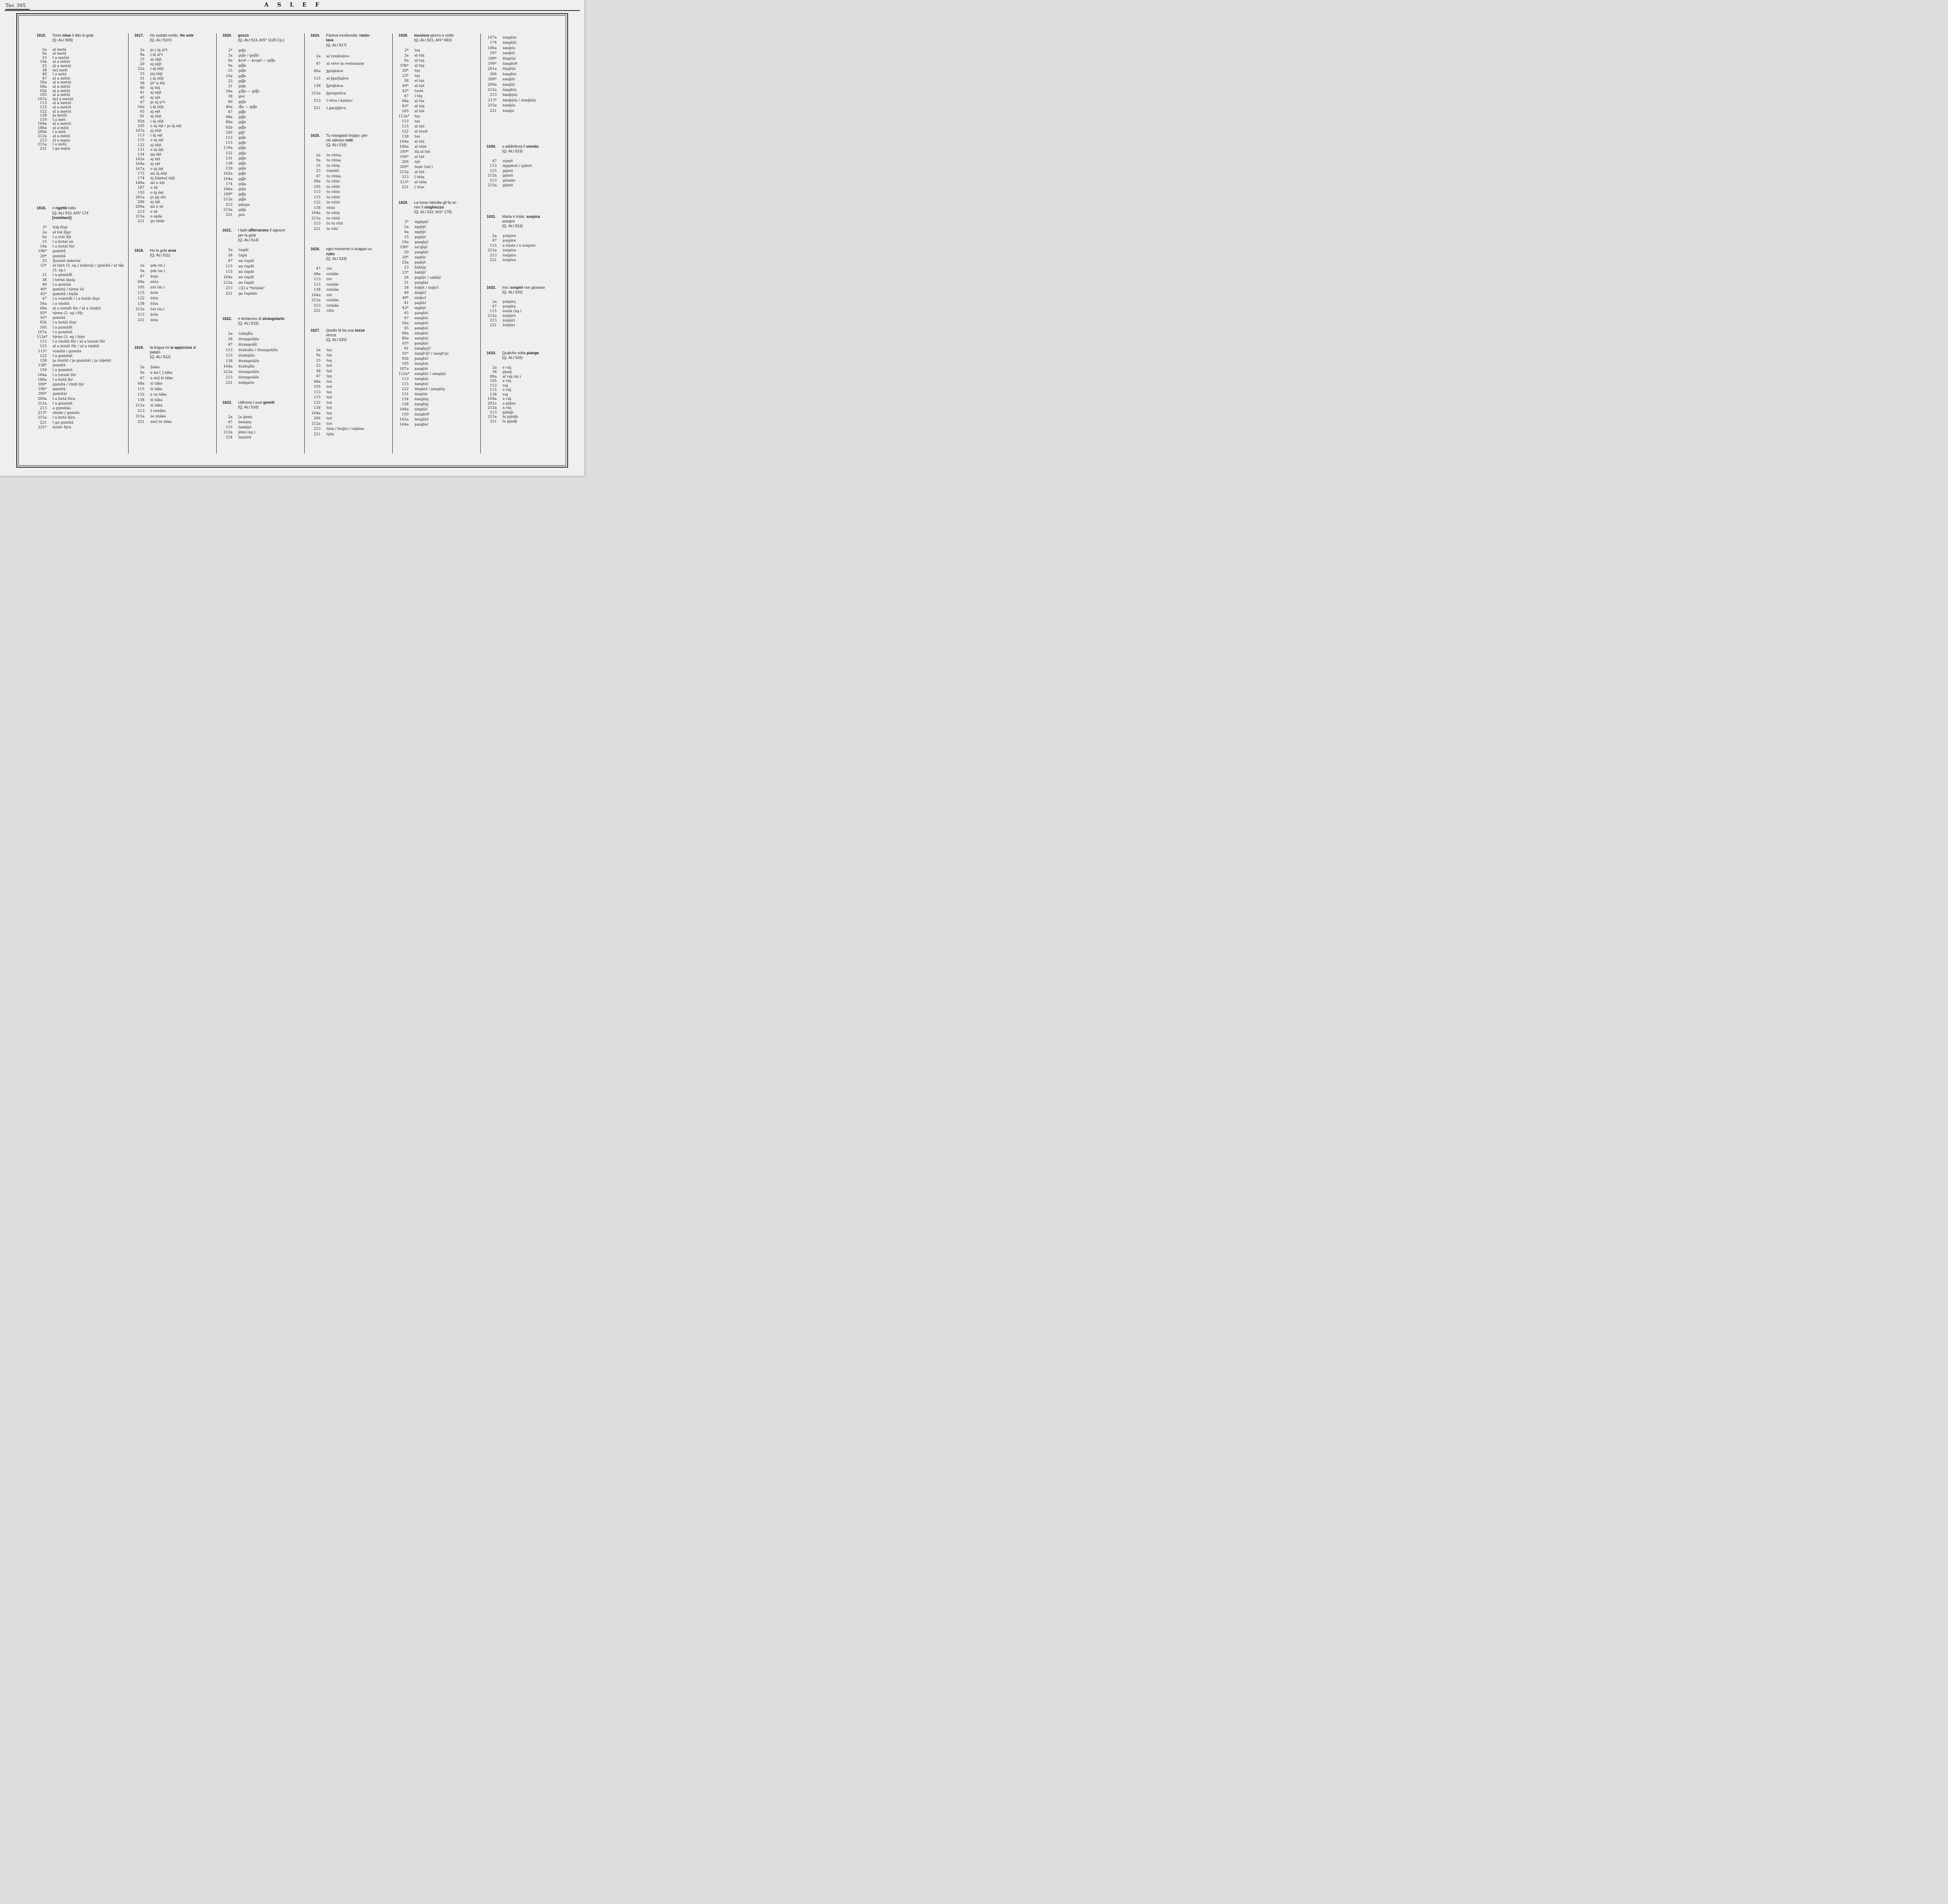 The width and height of the screenshot is (1948, 1904). Describe the element at coordinates (438, 298) in the screenshot. I see `list-row: 40* sinğoʔ` at that location.